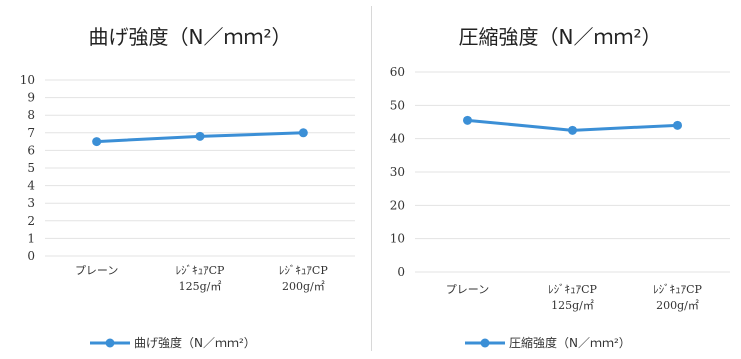 Image resolution: width=741 pixels, height=359 pixels. Describe the element at coordinates (31, 221) in the screenshot. I see `y-tick-label: 2` at that location.